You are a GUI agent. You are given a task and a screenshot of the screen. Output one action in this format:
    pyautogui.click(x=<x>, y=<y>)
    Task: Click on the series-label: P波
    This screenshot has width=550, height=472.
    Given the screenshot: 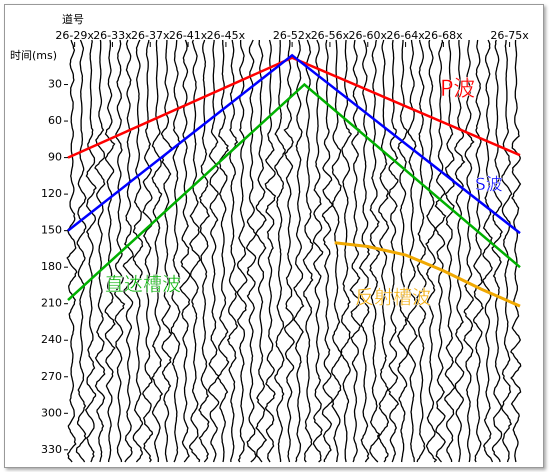 What is the action you would take?
    pyautogui.click(x=457, y=89)
    